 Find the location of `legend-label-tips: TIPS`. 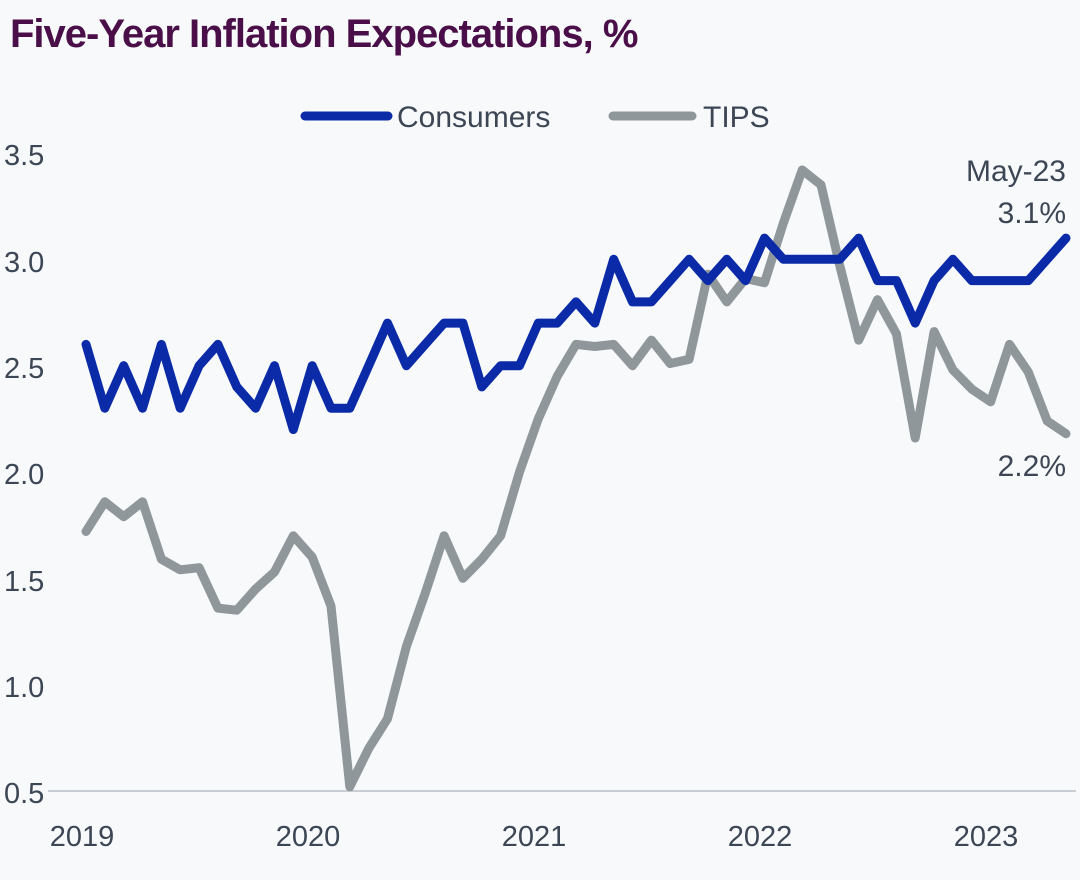

legend-label-tips: TIPS is located at coordinates (736, 117).